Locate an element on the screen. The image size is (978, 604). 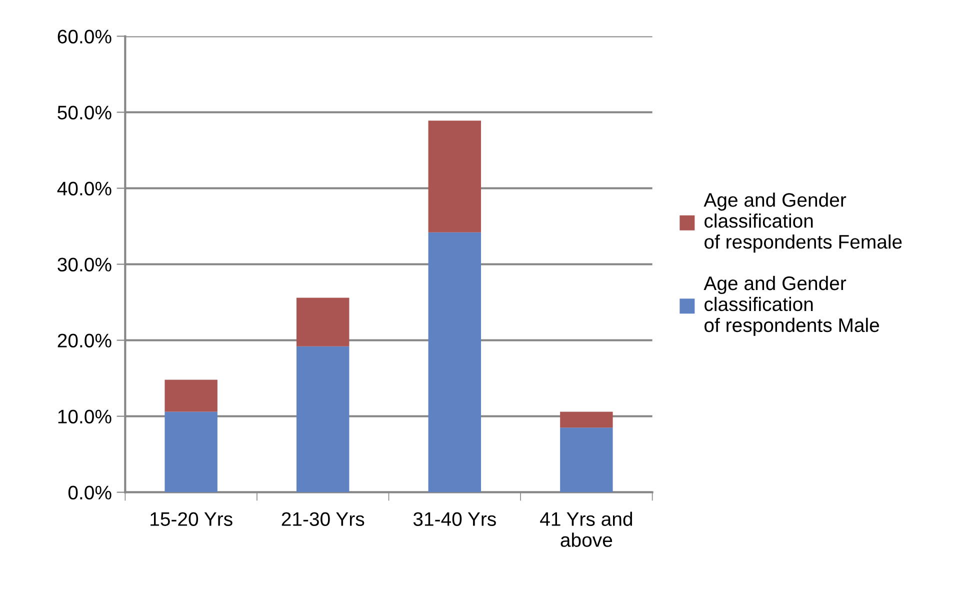
y-tick-label: 10.0% is located at coordinates (85, 417).